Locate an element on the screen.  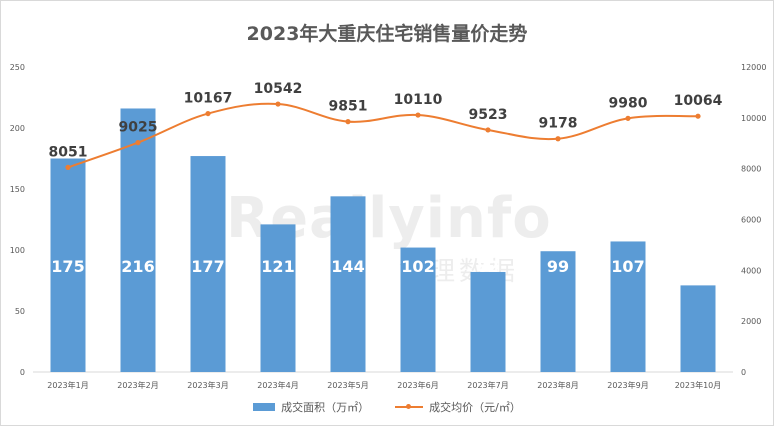
bar-data-label: 216 is located at coordinates (137, 266).